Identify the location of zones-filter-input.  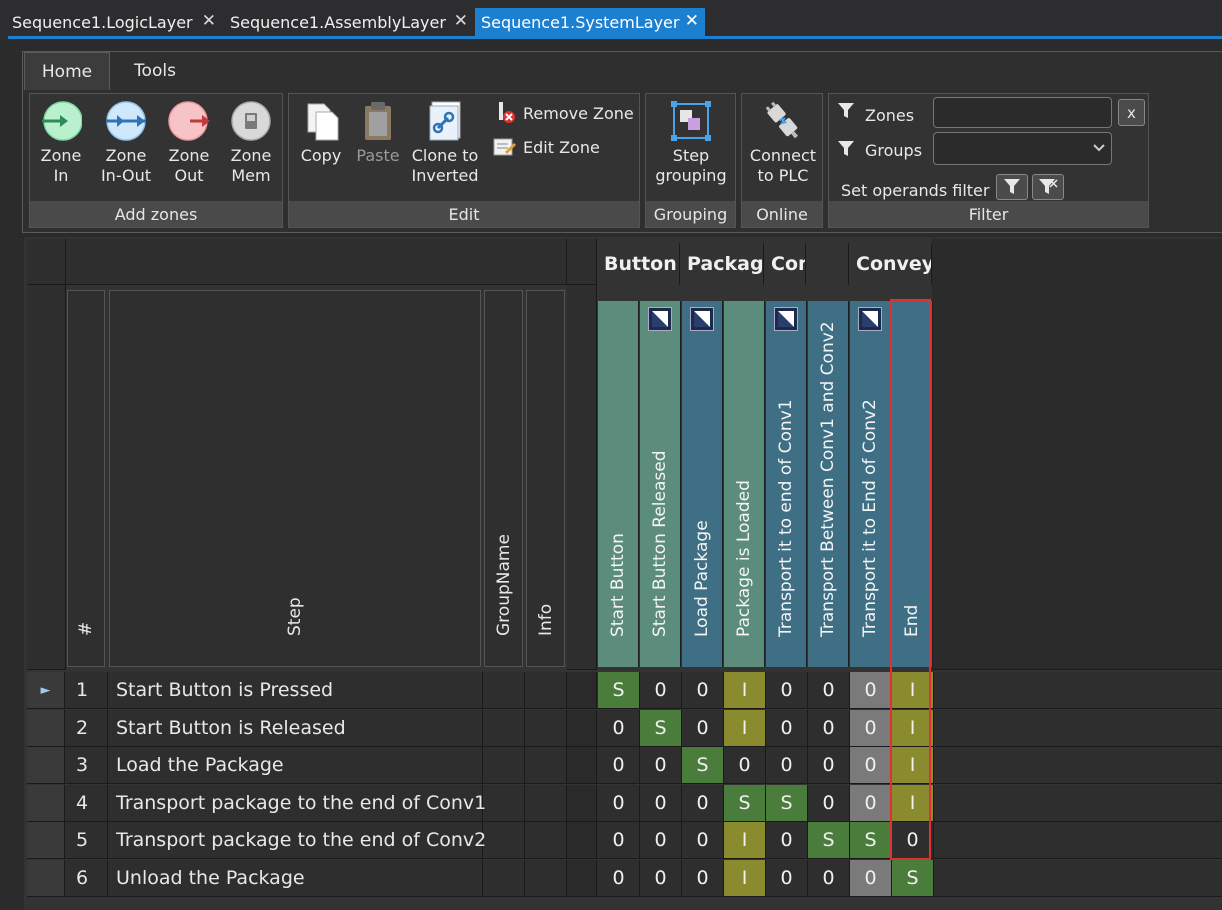
(1022, 112).